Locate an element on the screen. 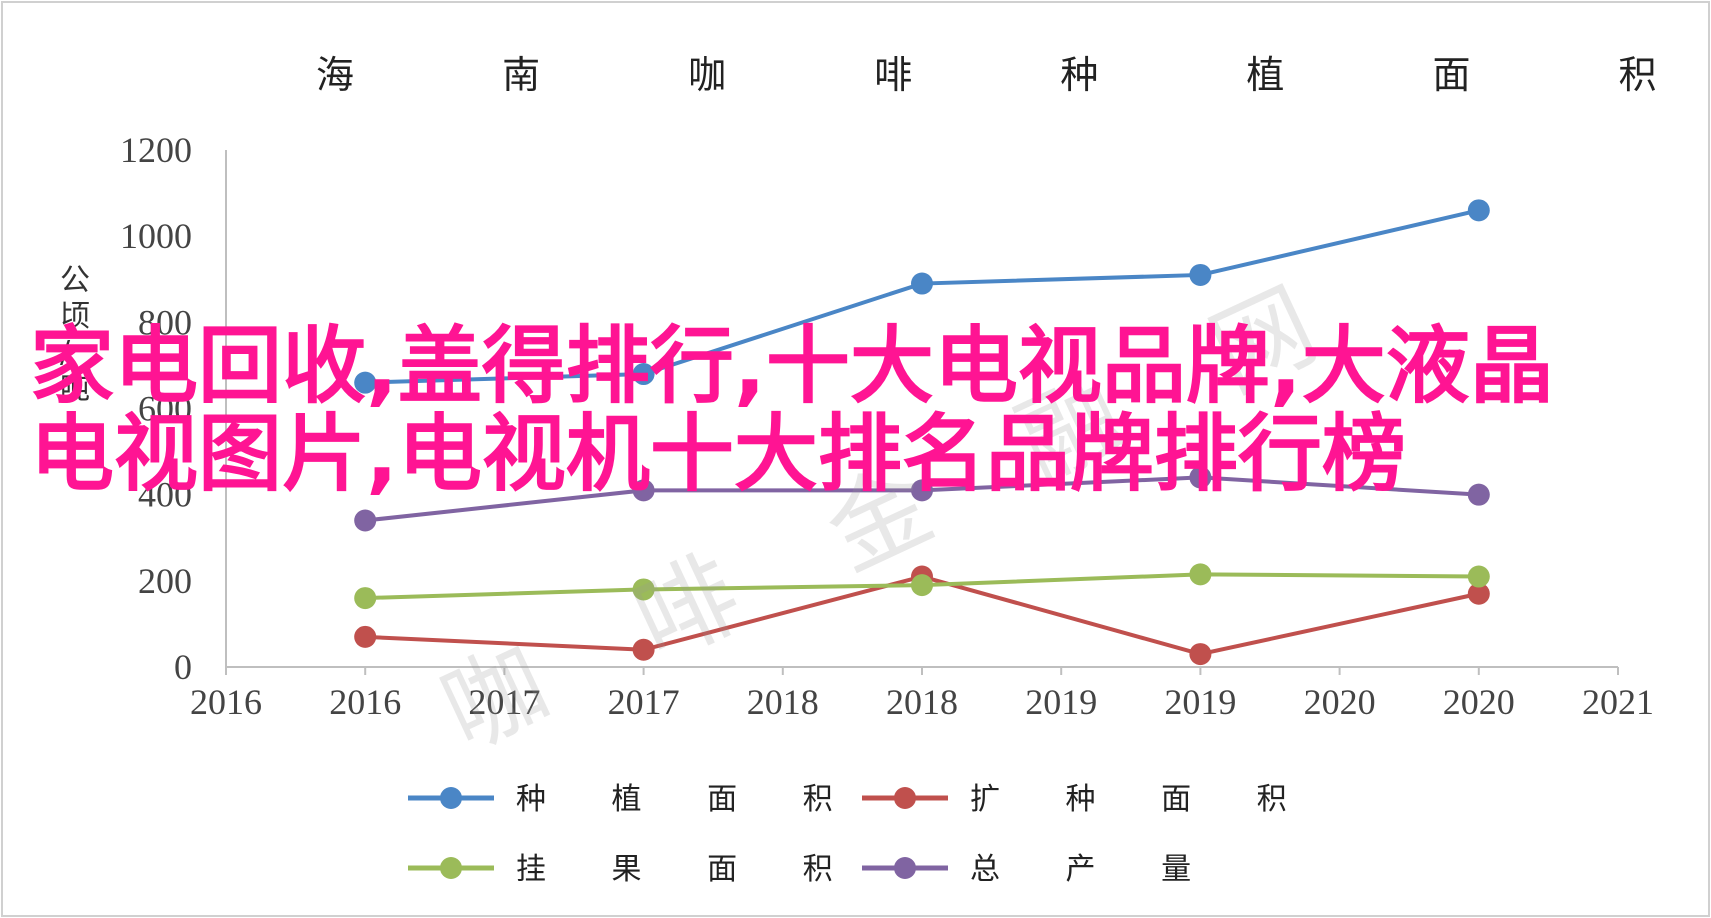 Image resolution: width=1711 pixels, height=918 pixels. legend-item: 挂 果 面 积 is located at coordinates (634, 869).